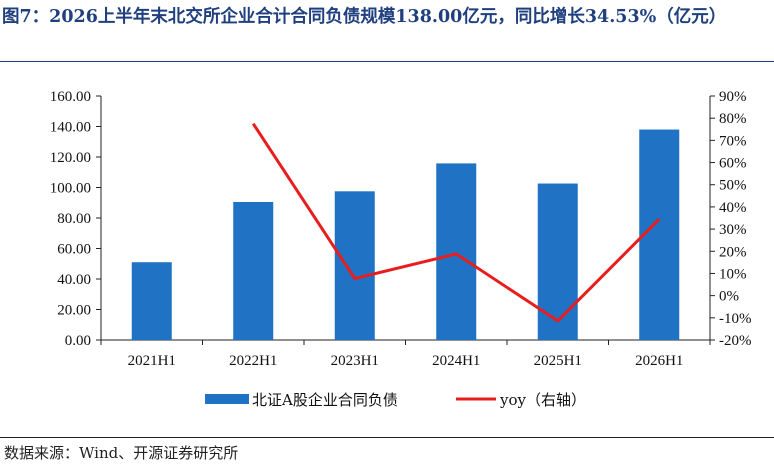 The height and width of the screenshot is (468, 774). What do you see at coordinates (557, 261) in the screenshot?
I see `bar-2025H1` at bounding box center [557, 261].